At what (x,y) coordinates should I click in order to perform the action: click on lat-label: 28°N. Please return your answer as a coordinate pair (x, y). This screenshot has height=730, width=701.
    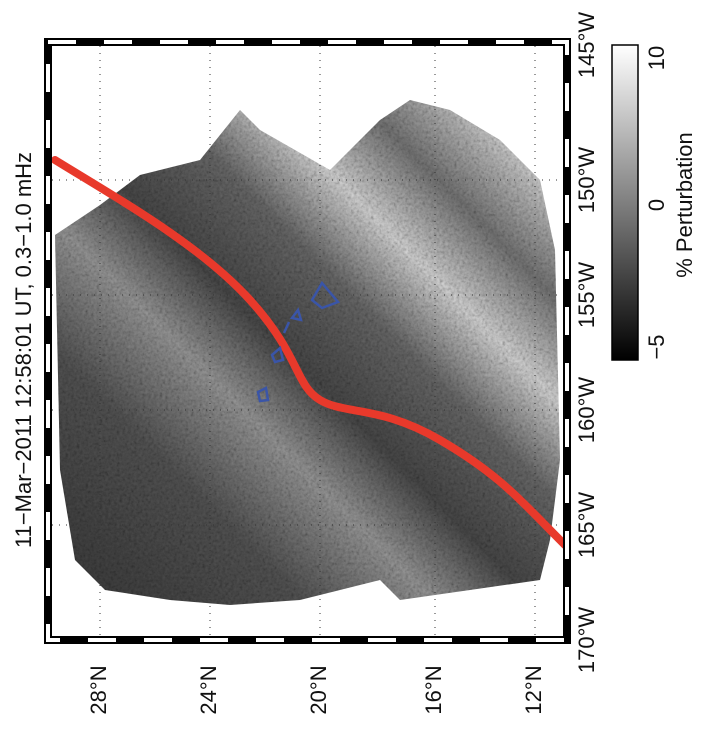
    Looking at the image, I should click on (98, 689).